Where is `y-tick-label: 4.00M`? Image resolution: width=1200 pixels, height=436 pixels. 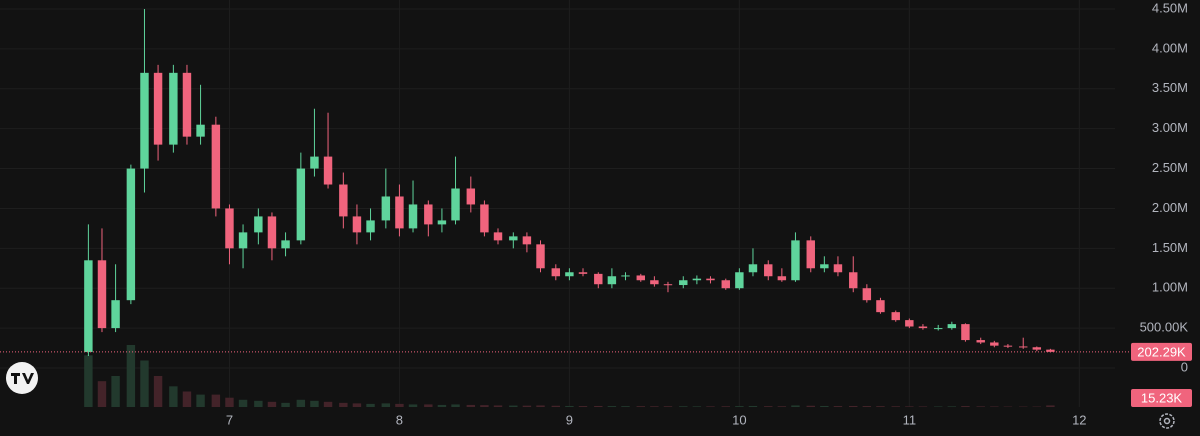
y-tick-label: 4.00M is located at coordinates (1170, 47).